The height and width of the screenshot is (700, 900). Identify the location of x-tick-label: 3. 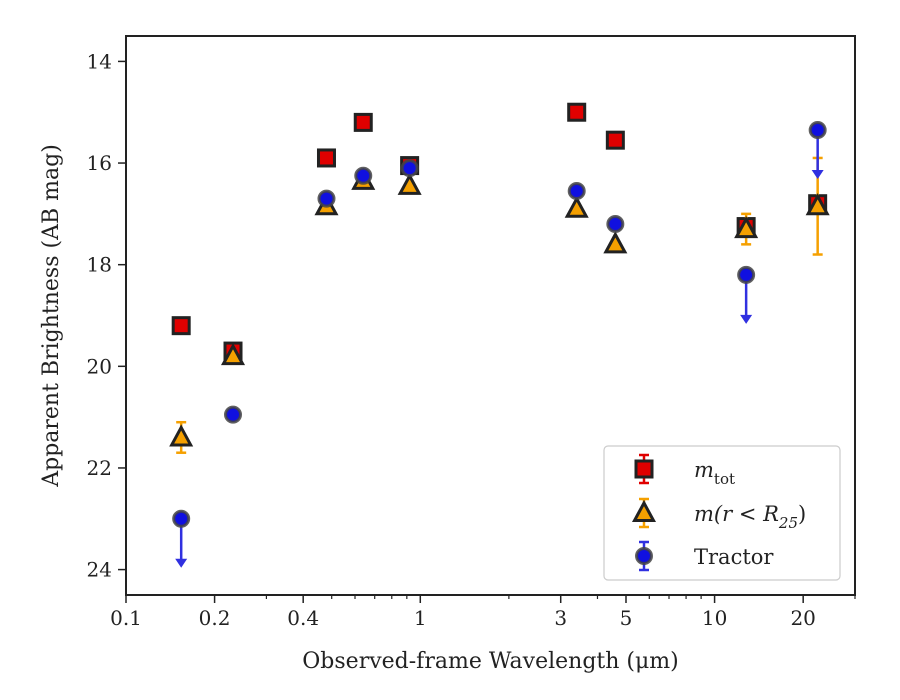
(560, 618).